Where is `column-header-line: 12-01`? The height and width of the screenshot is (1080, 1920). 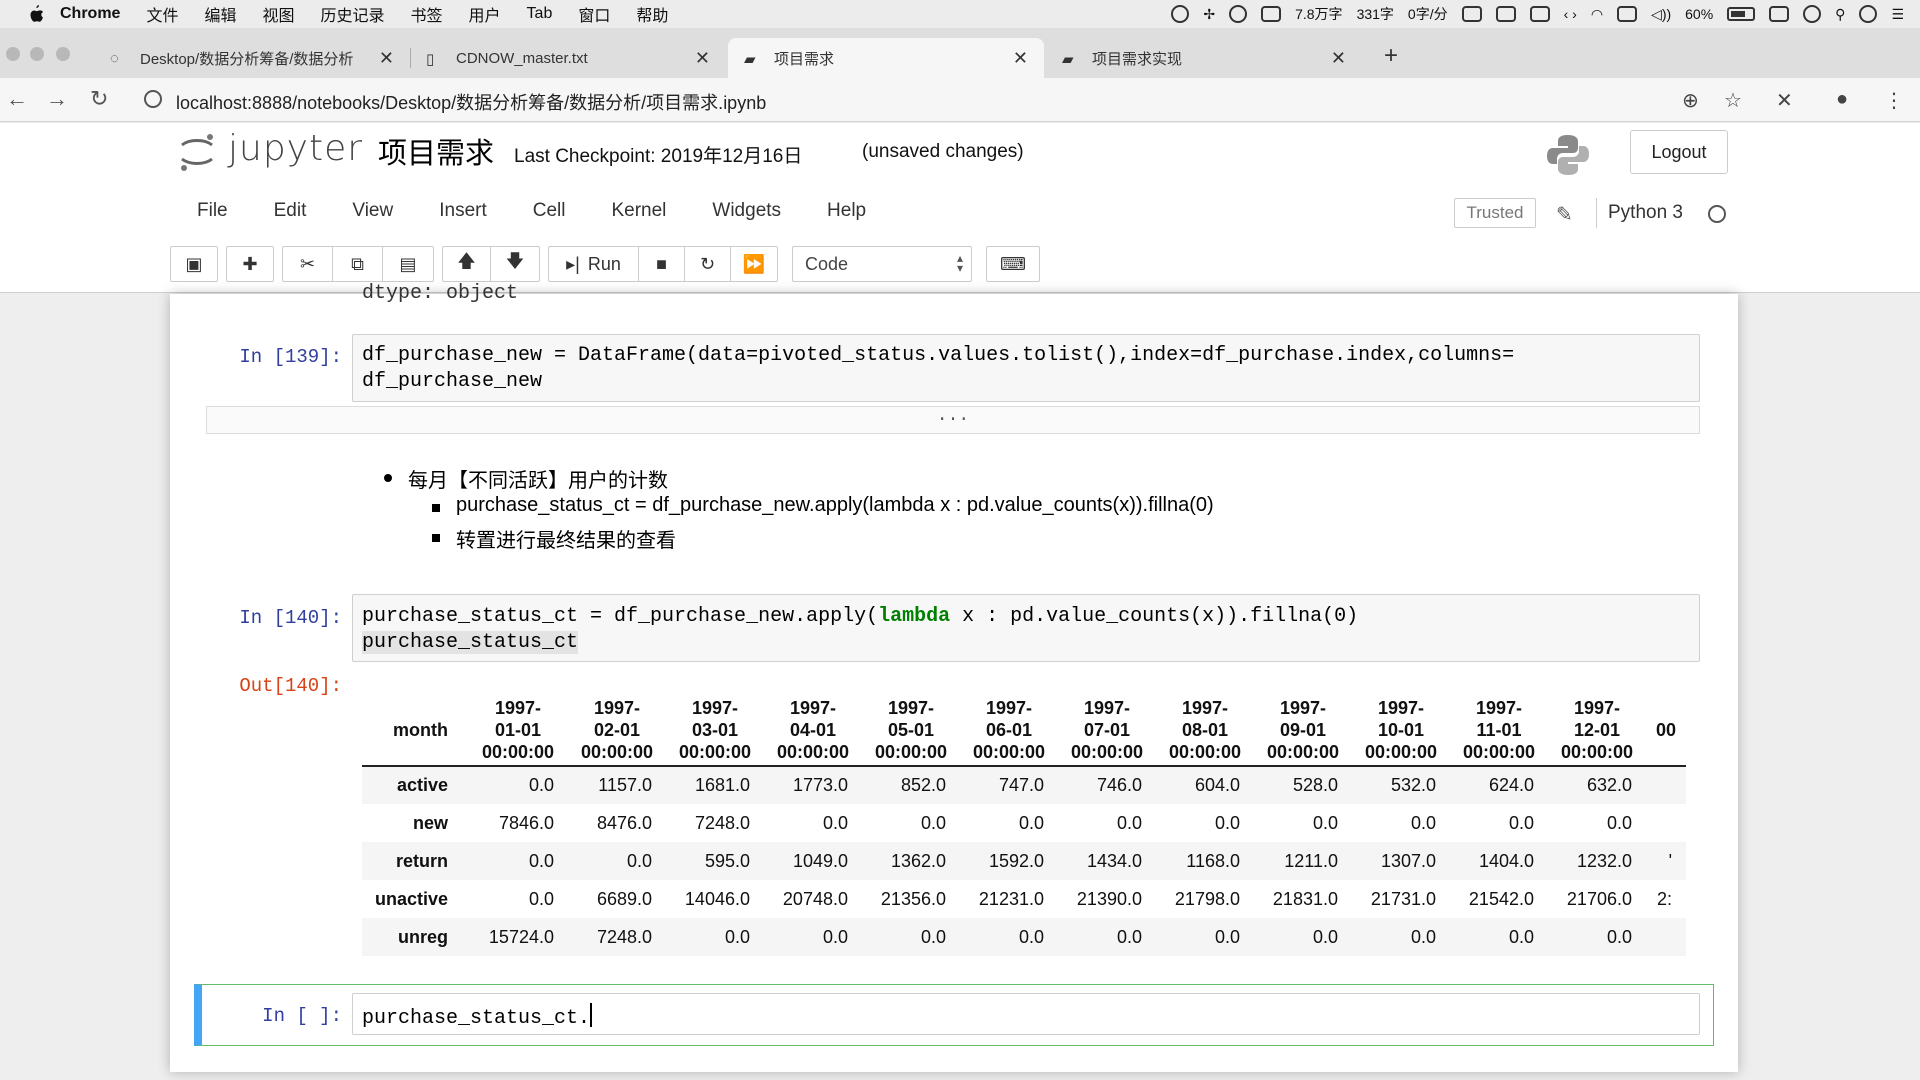 column-header-line: 12-01 is located at coordinates (1597, 729).